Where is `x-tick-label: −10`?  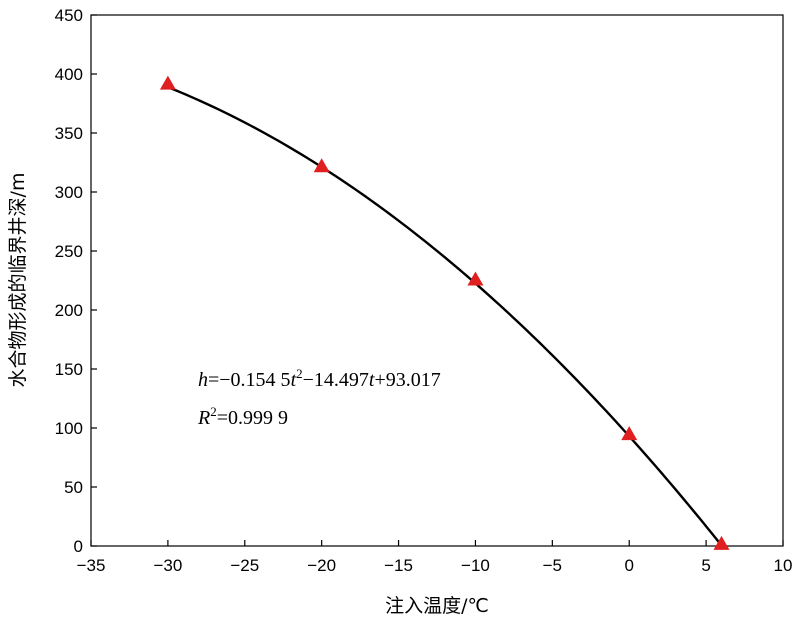
x-tick-label: −10 is located at coordinates (475, 565).